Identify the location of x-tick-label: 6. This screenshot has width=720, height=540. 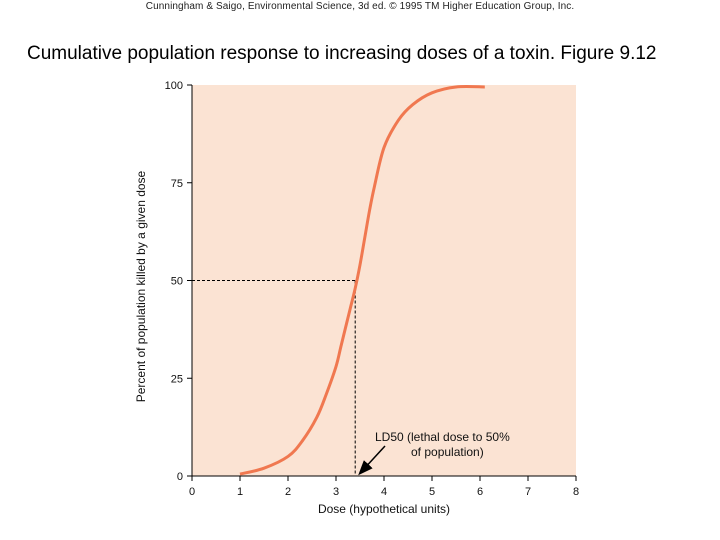
(480, 492).